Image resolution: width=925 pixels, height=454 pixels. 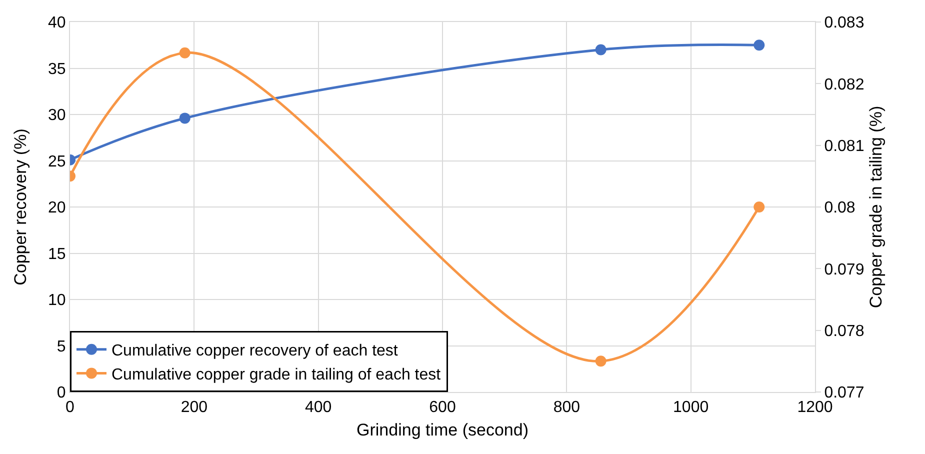 I want to click on y2-tick-label: 0.081, so click(x=844, y=146).